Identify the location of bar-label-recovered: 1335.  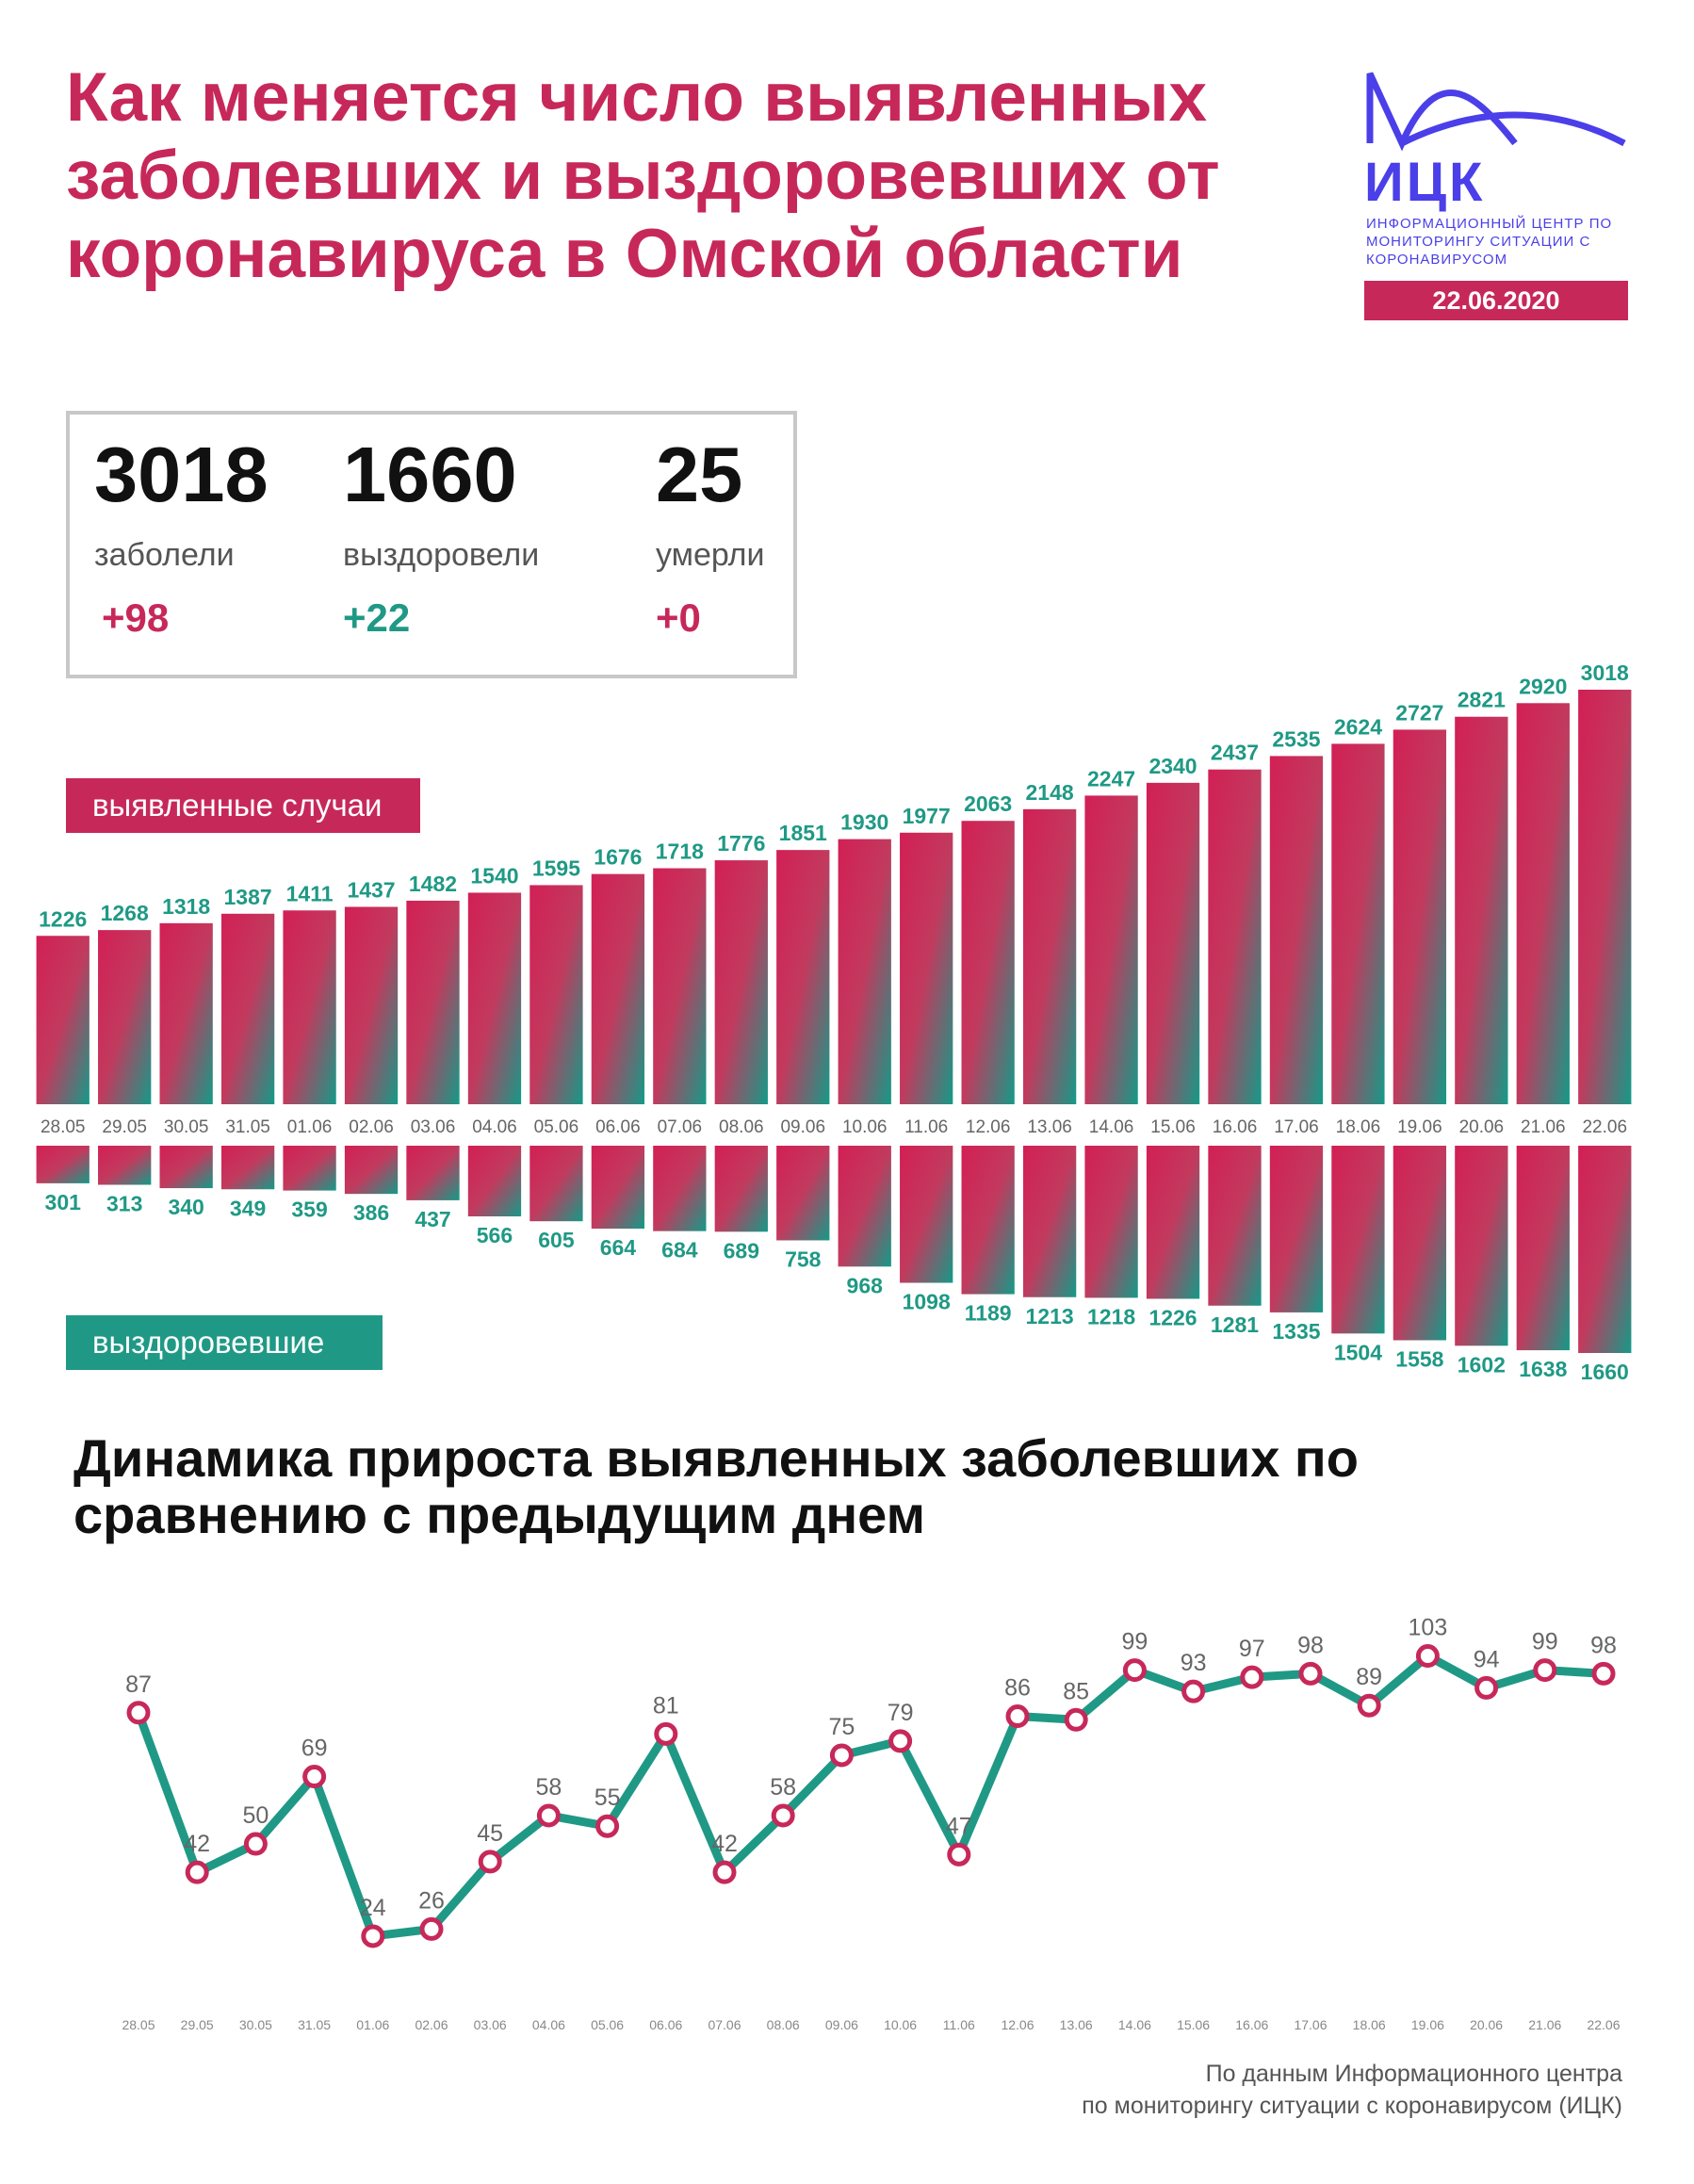
(1296, 1331).